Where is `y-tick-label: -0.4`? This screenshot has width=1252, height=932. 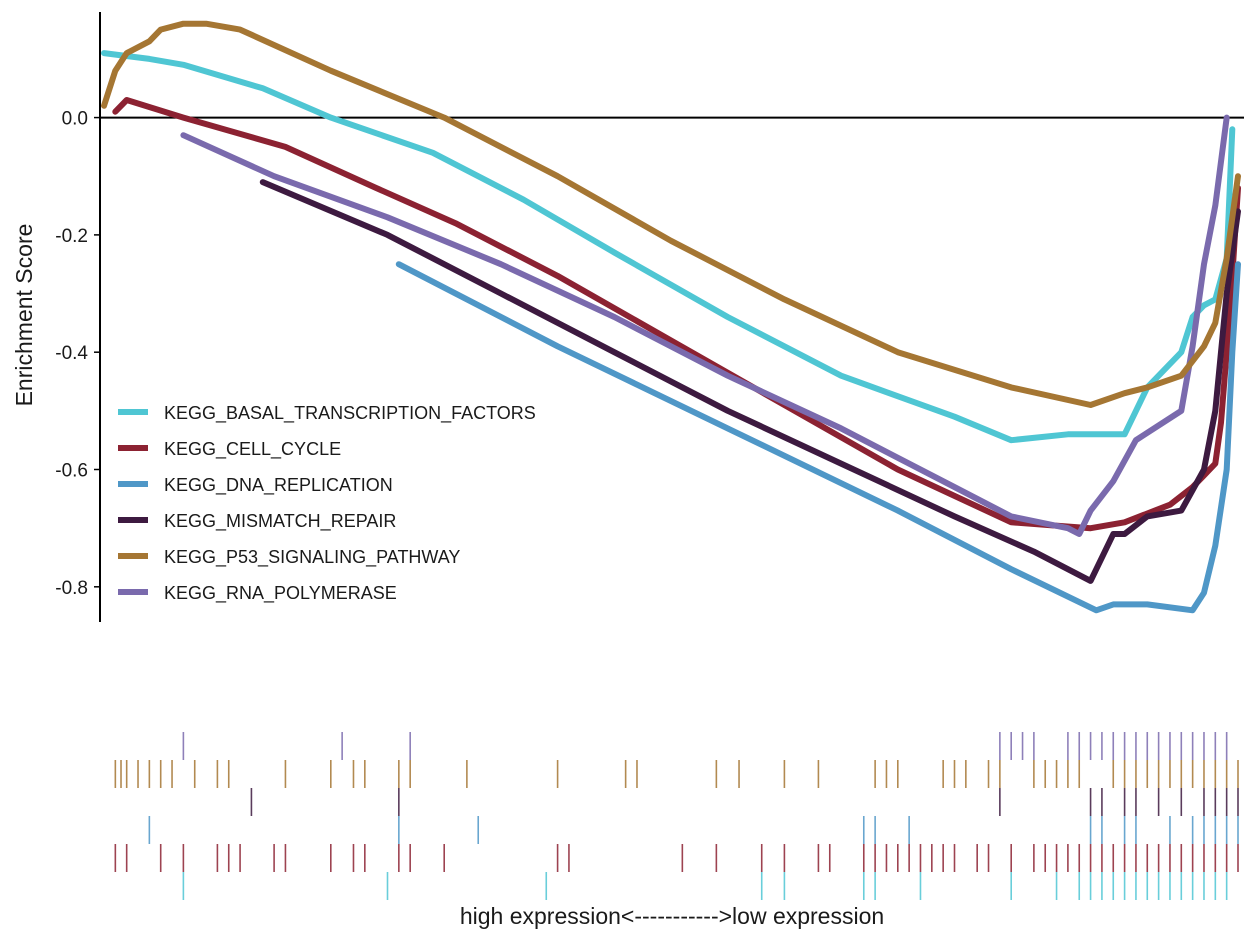 y-tick-label: -0.4 is located at coordinates (71, 353).